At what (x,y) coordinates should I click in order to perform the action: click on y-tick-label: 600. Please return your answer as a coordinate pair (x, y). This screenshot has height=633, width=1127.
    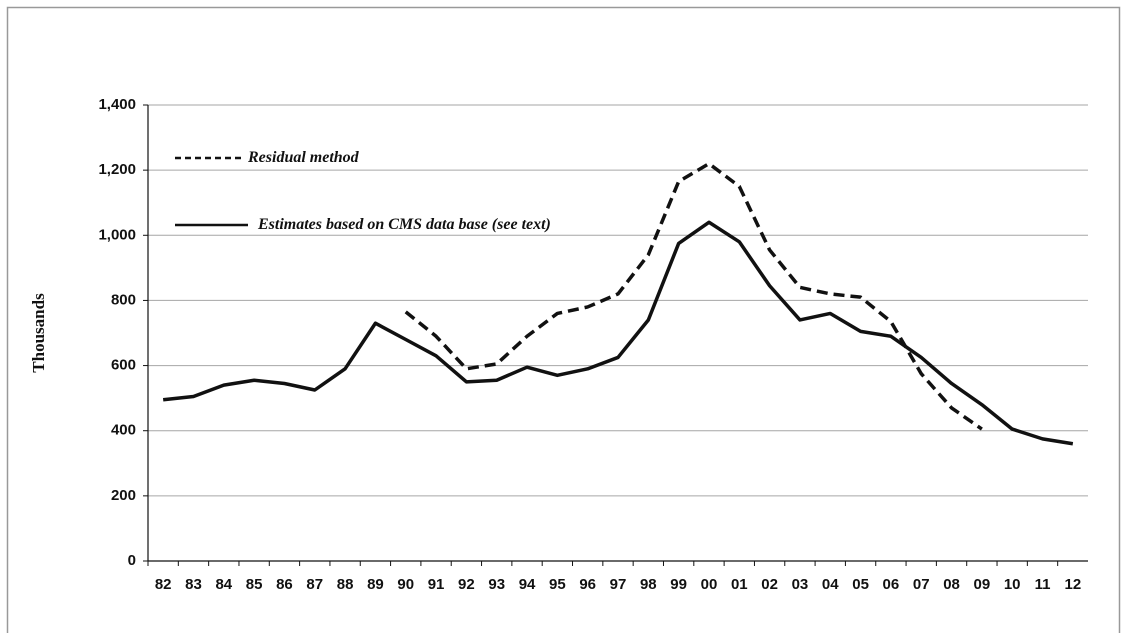
    Looking at the image, I should click on (123, 365).